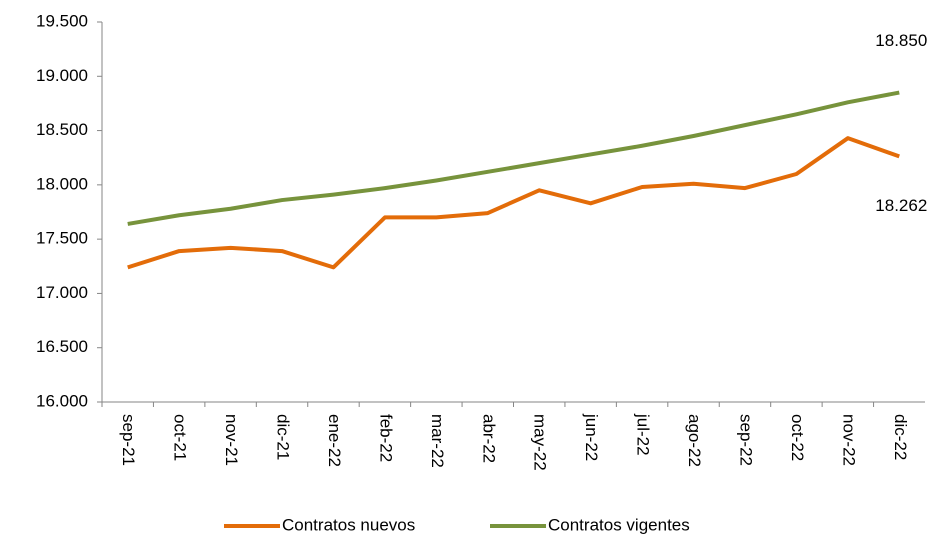 Image resolution: width=949 pixels, height=543 pixels. Describe the element at coordinates (231, 440) in the screenshot. I see `x-tick-label: nov-21` at that location.